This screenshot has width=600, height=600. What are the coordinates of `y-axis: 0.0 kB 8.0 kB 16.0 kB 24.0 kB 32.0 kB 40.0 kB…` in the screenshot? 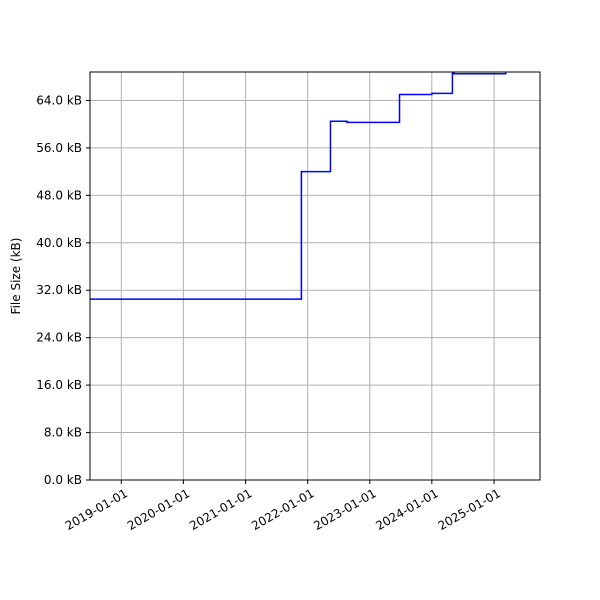 It's located at (63, 290).